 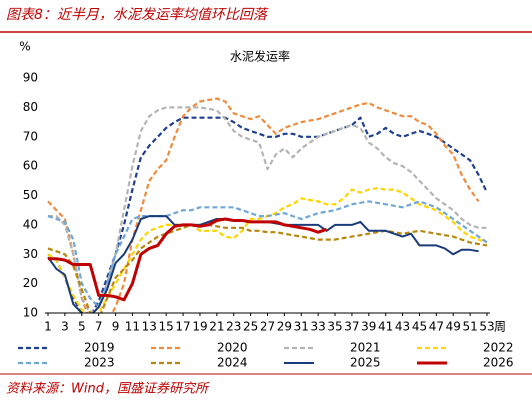 I want to click on legend-label: 2021, so click(x=365, y=348).